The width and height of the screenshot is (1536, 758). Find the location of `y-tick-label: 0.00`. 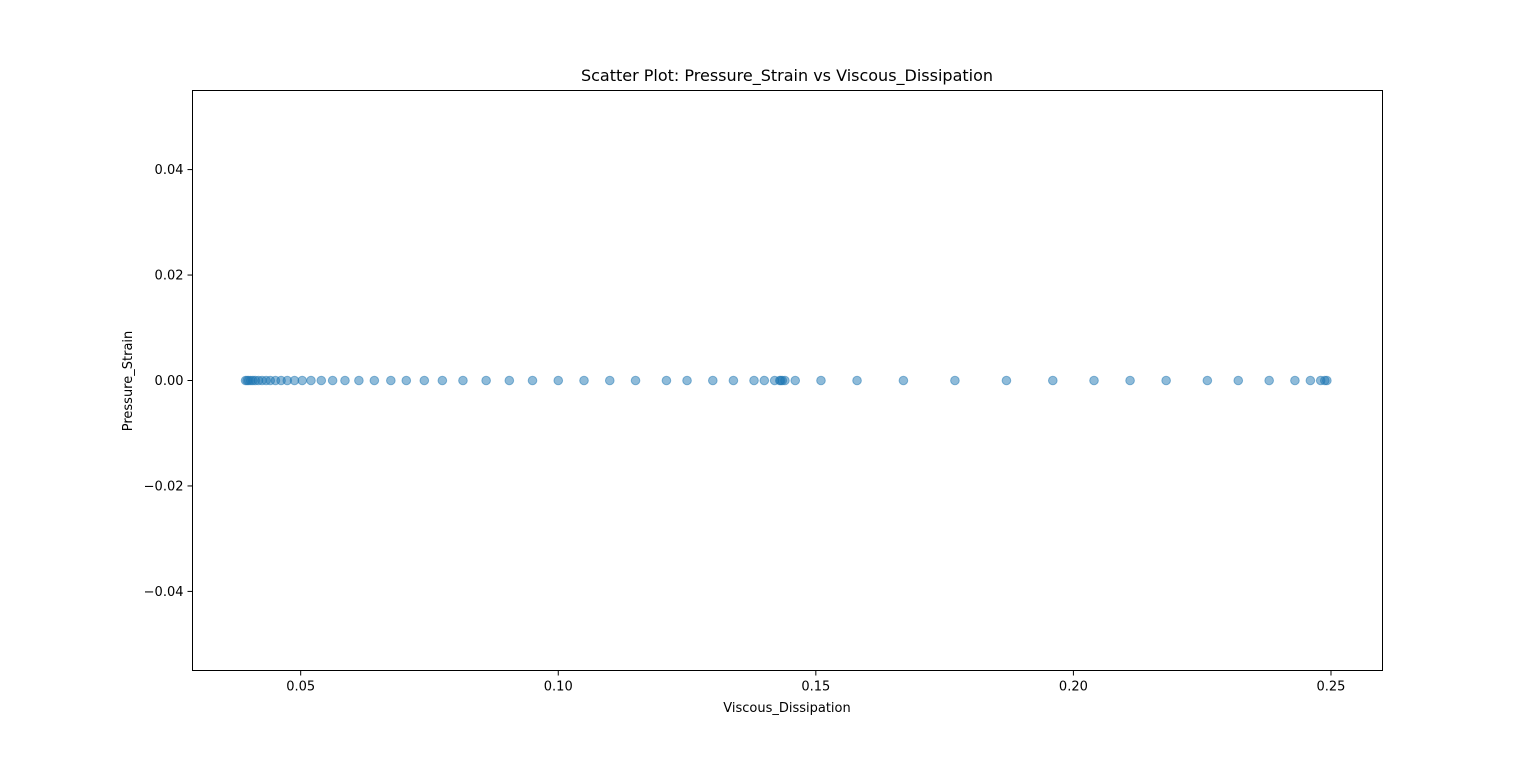

y-tick-label: 0.00 is located at coordinates (169, 381).